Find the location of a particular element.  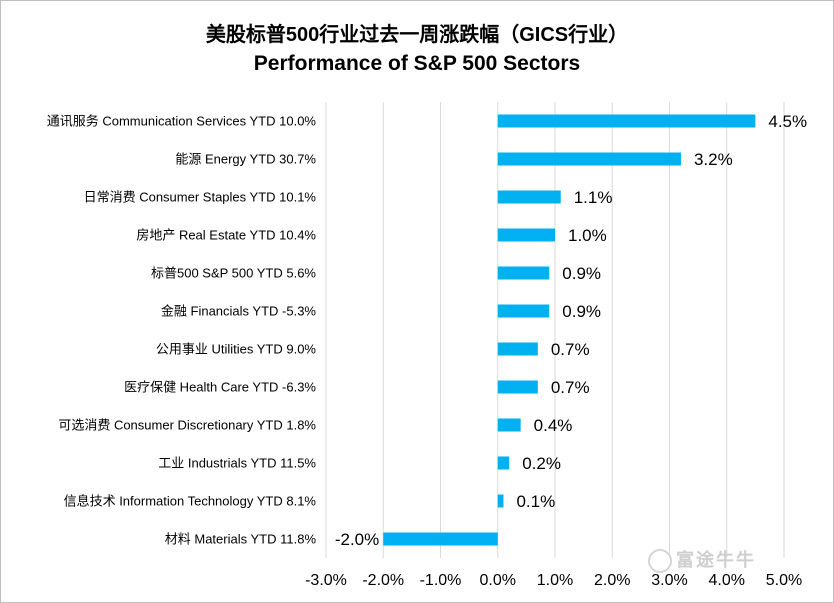

category-label: 工业 Industrials YTD 11.5% is located at coordinates (237, 463).